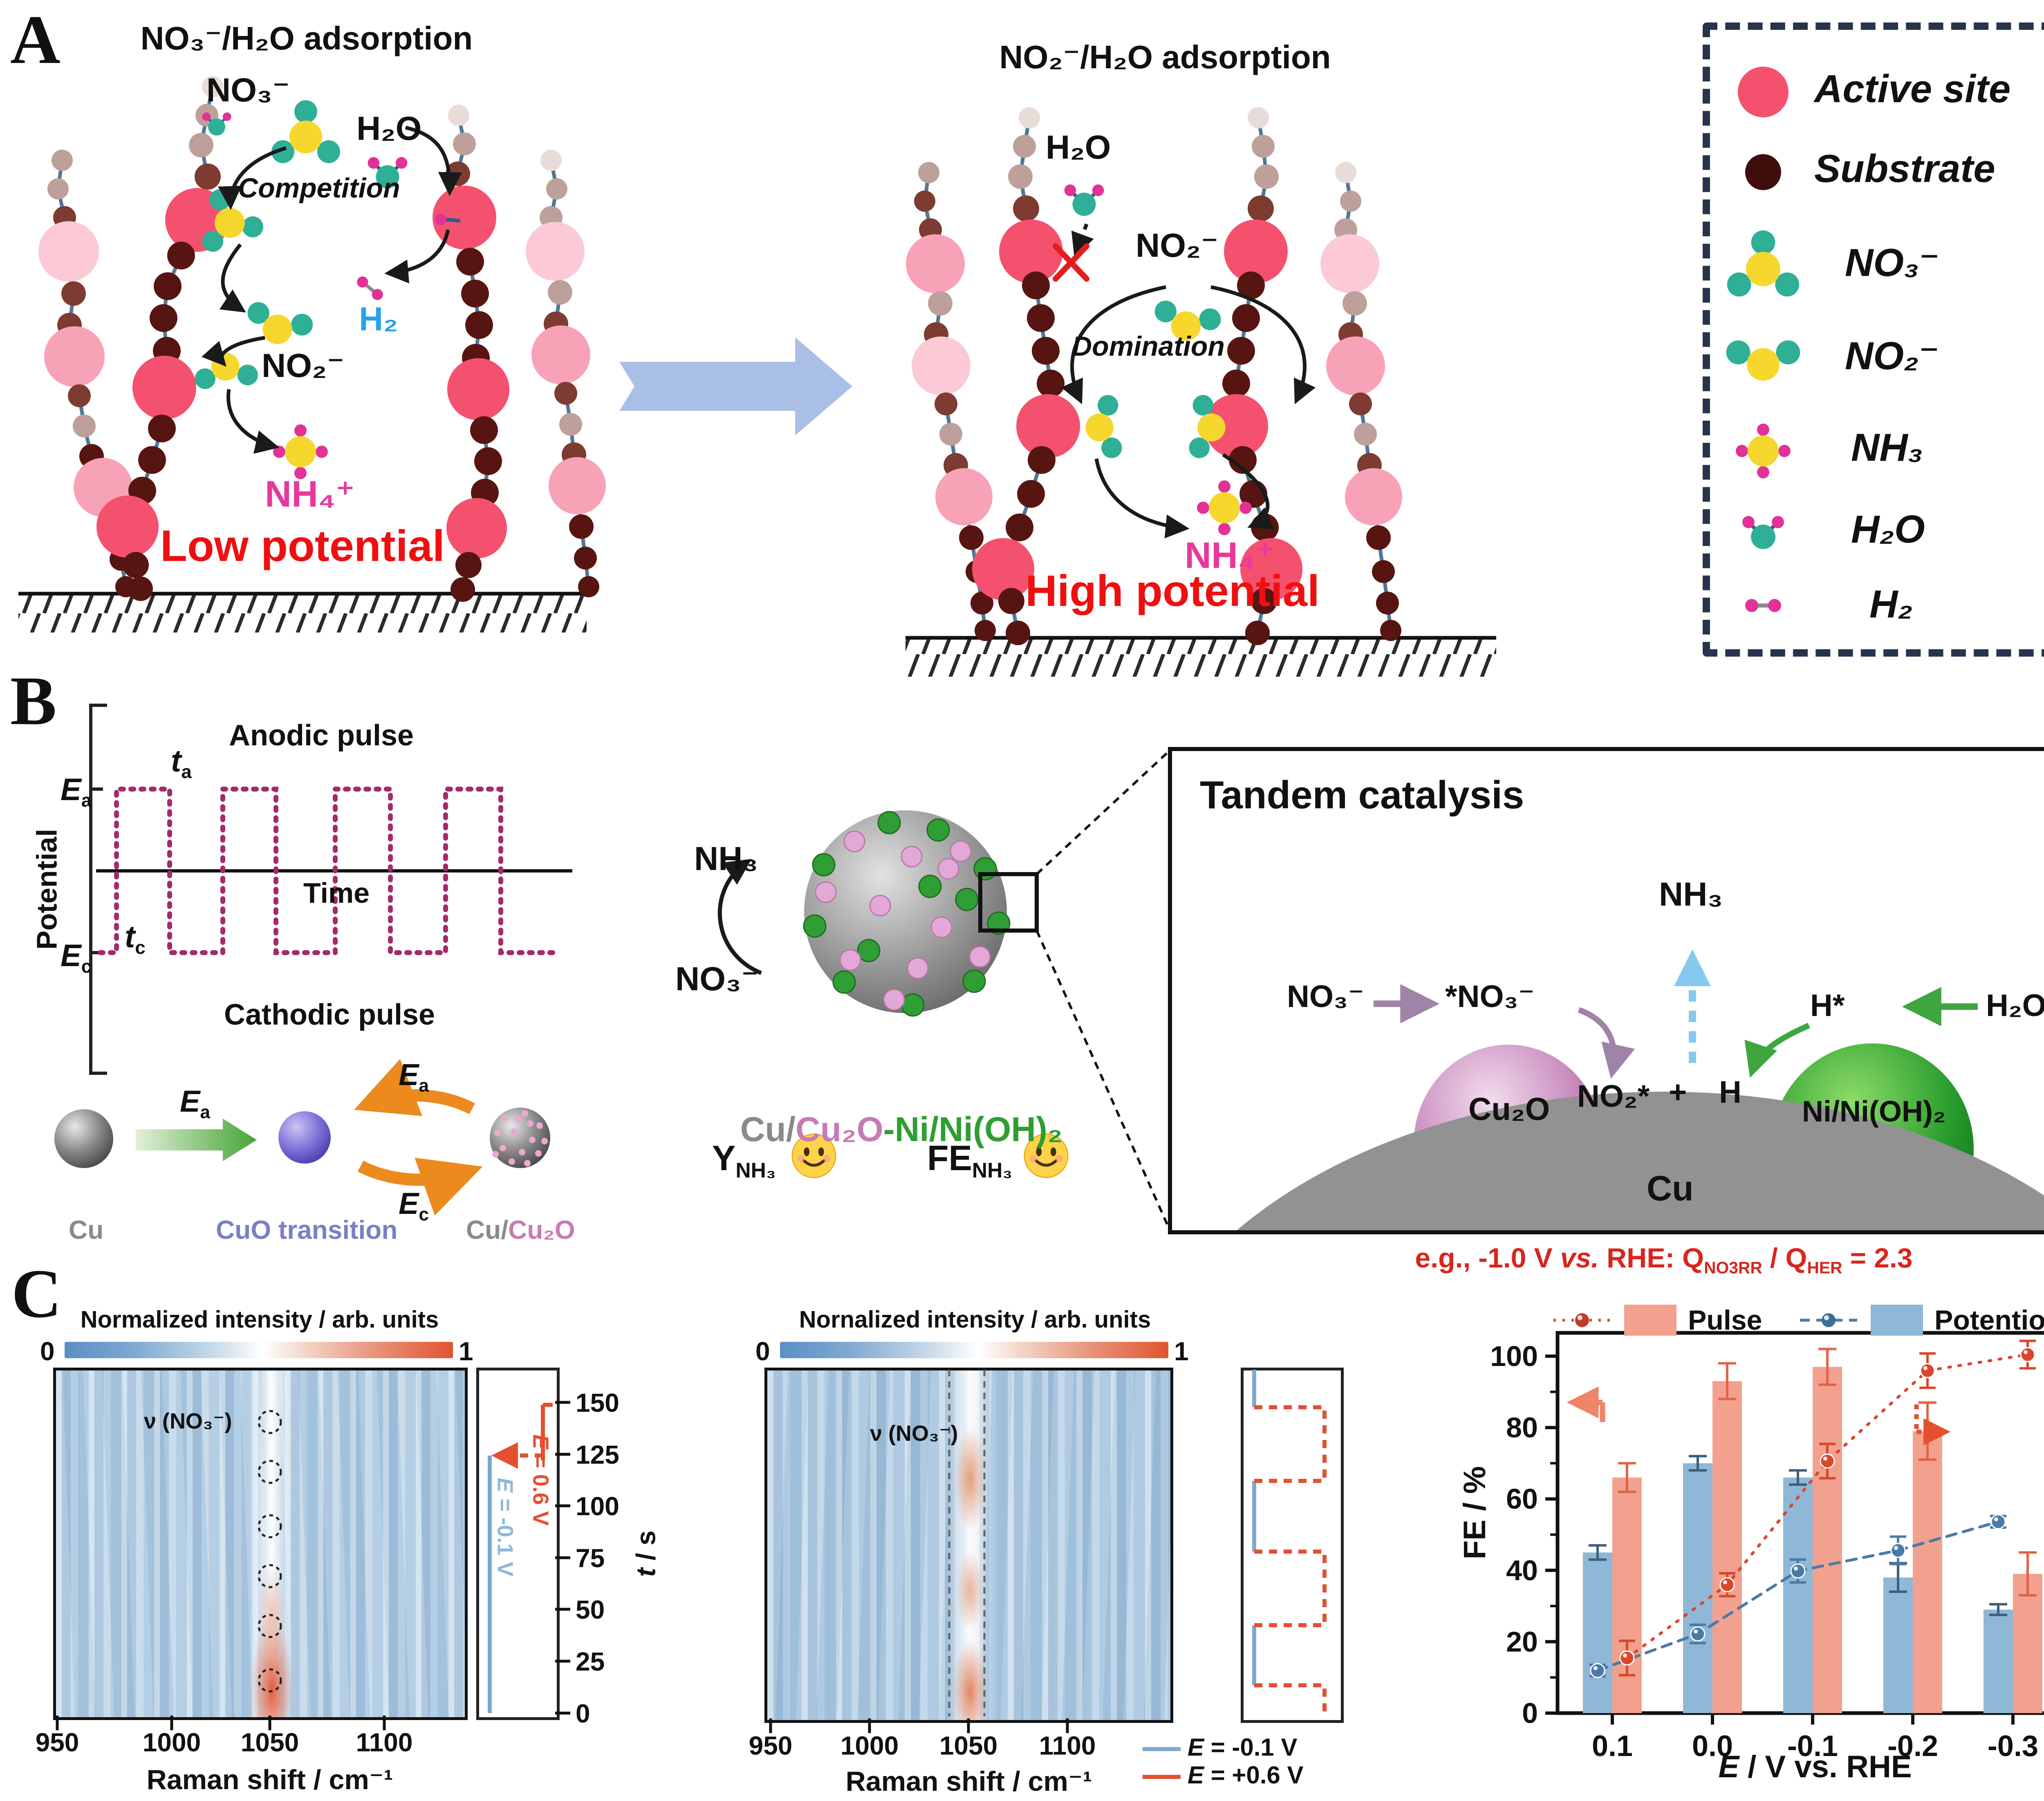 The width and height of the screenshot is (2044, 1801). I want to click on tandem-h-label: H, so click(1730, 1092).